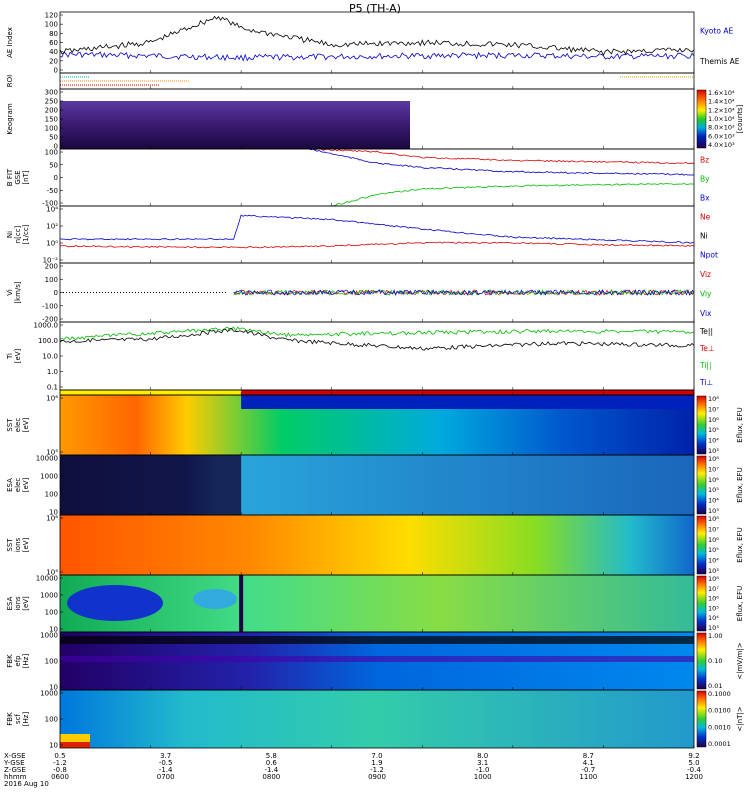 This screenshot has width=750, height=804. What do you see at coordinates (166, 770) in the screenshot?
I see `ephem-value: -1.4` at bounding box center [166, 770].